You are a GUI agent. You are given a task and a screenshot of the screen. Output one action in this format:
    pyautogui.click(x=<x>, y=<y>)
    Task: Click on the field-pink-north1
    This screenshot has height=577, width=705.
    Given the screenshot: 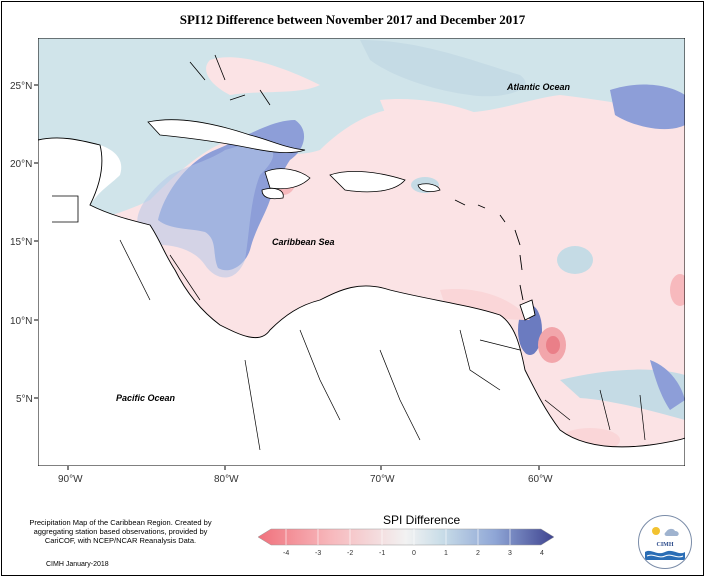 What is the action you would take?
    pyautogui.click(x=263, y=76)
    